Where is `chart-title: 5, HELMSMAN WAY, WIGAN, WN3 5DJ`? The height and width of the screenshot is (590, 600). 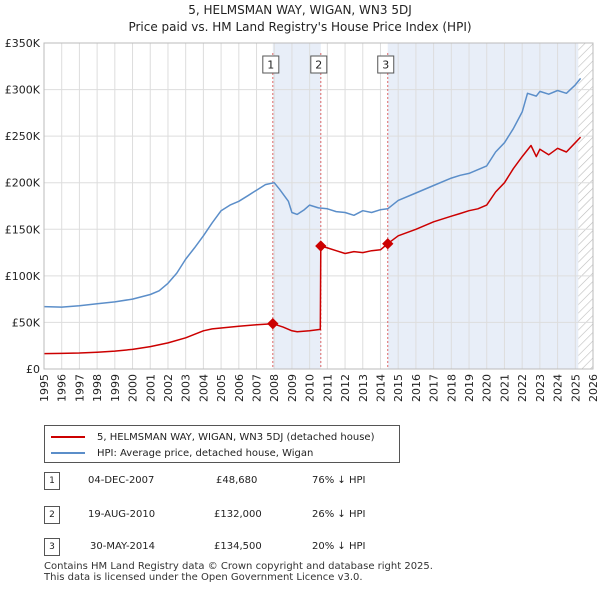
chart-title: 5, HELMSMAN WAY, WIGAN, WN3 5DJ is located at coordinates (300, 10).